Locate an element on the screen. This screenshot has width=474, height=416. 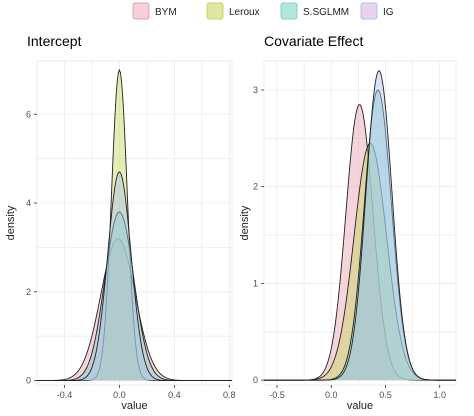
density-area-bym is located at coordinates (134, 309).